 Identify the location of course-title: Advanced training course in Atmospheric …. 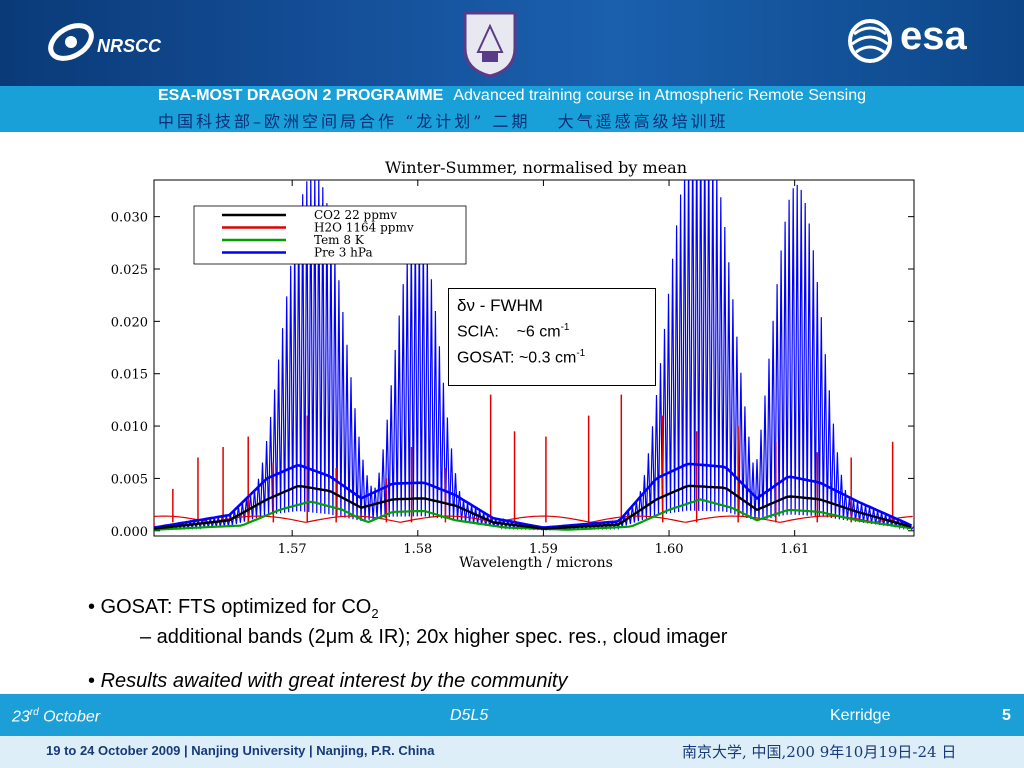
(660, 95).